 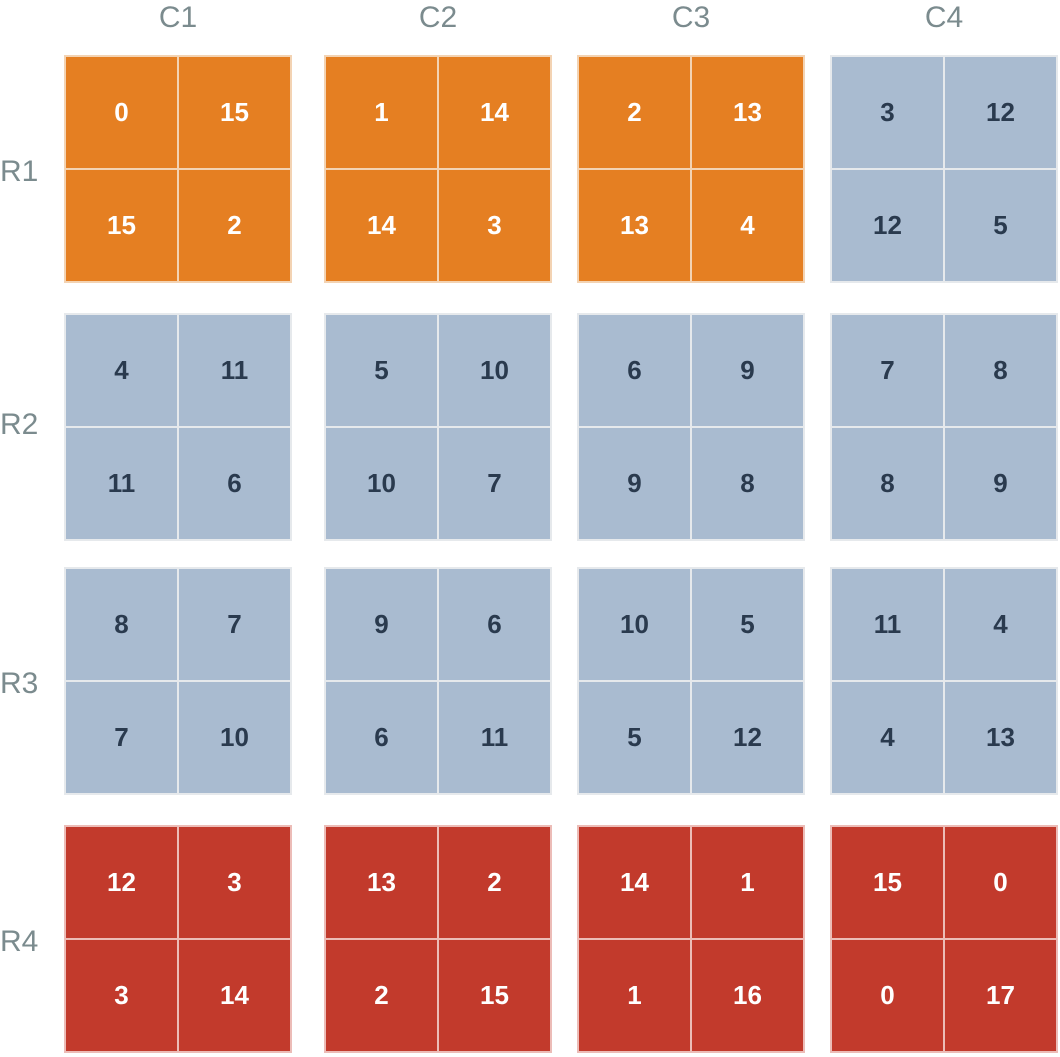 I want to click on row-label-r2: R2, so click(x=19, y=424).